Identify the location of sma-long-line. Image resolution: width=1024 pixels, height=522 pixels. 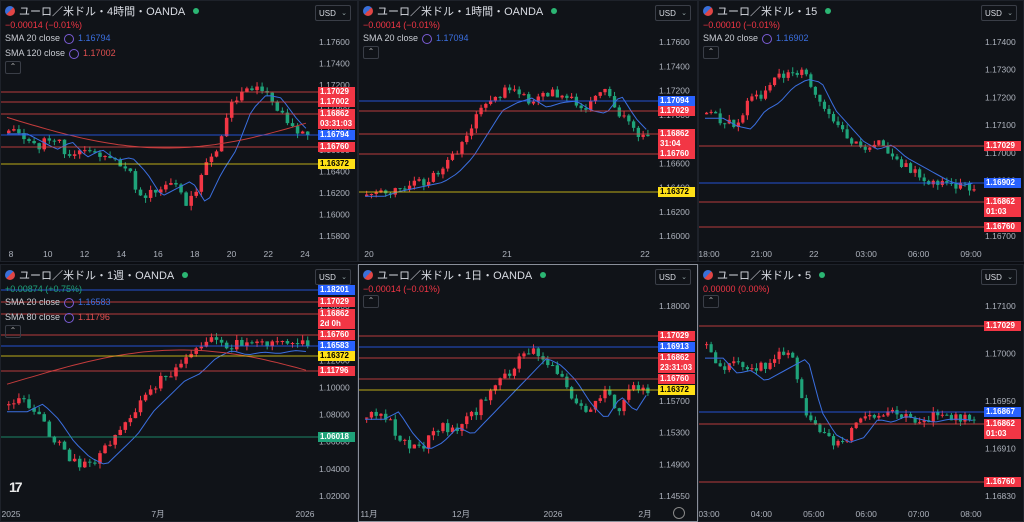
(156, 132).